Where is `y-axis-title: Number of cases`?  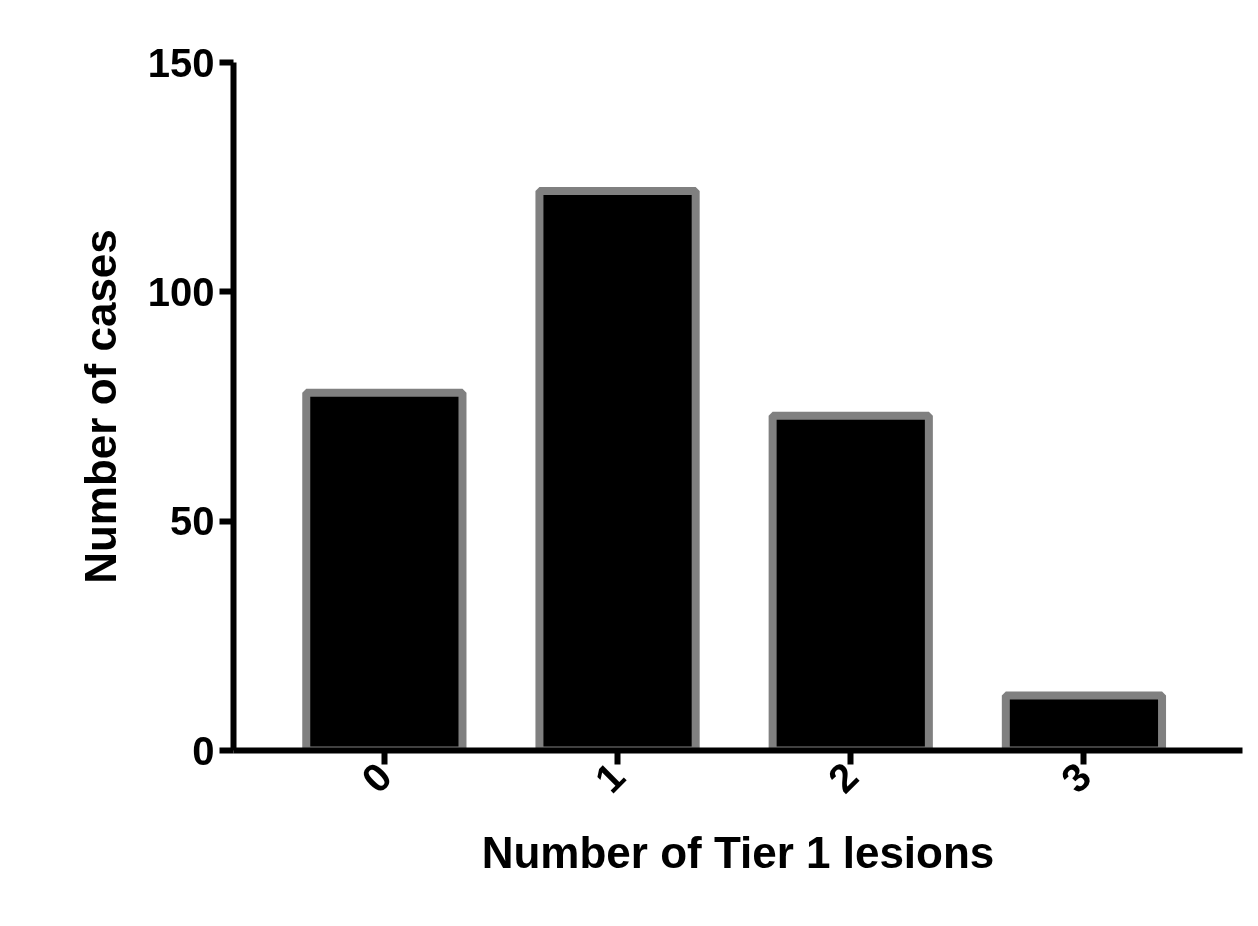 y-axis-title: Number of cases is located at coordinates (100, 406).